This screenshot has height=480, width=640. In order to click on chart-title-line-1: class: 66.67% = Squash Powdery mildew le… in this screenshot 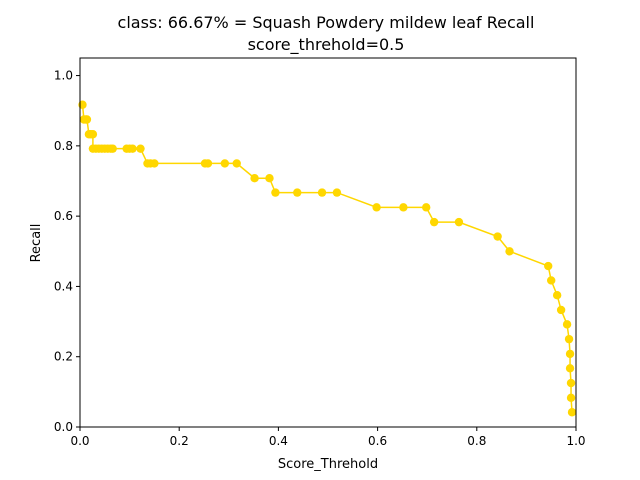, I will do `click(326, 22)`.